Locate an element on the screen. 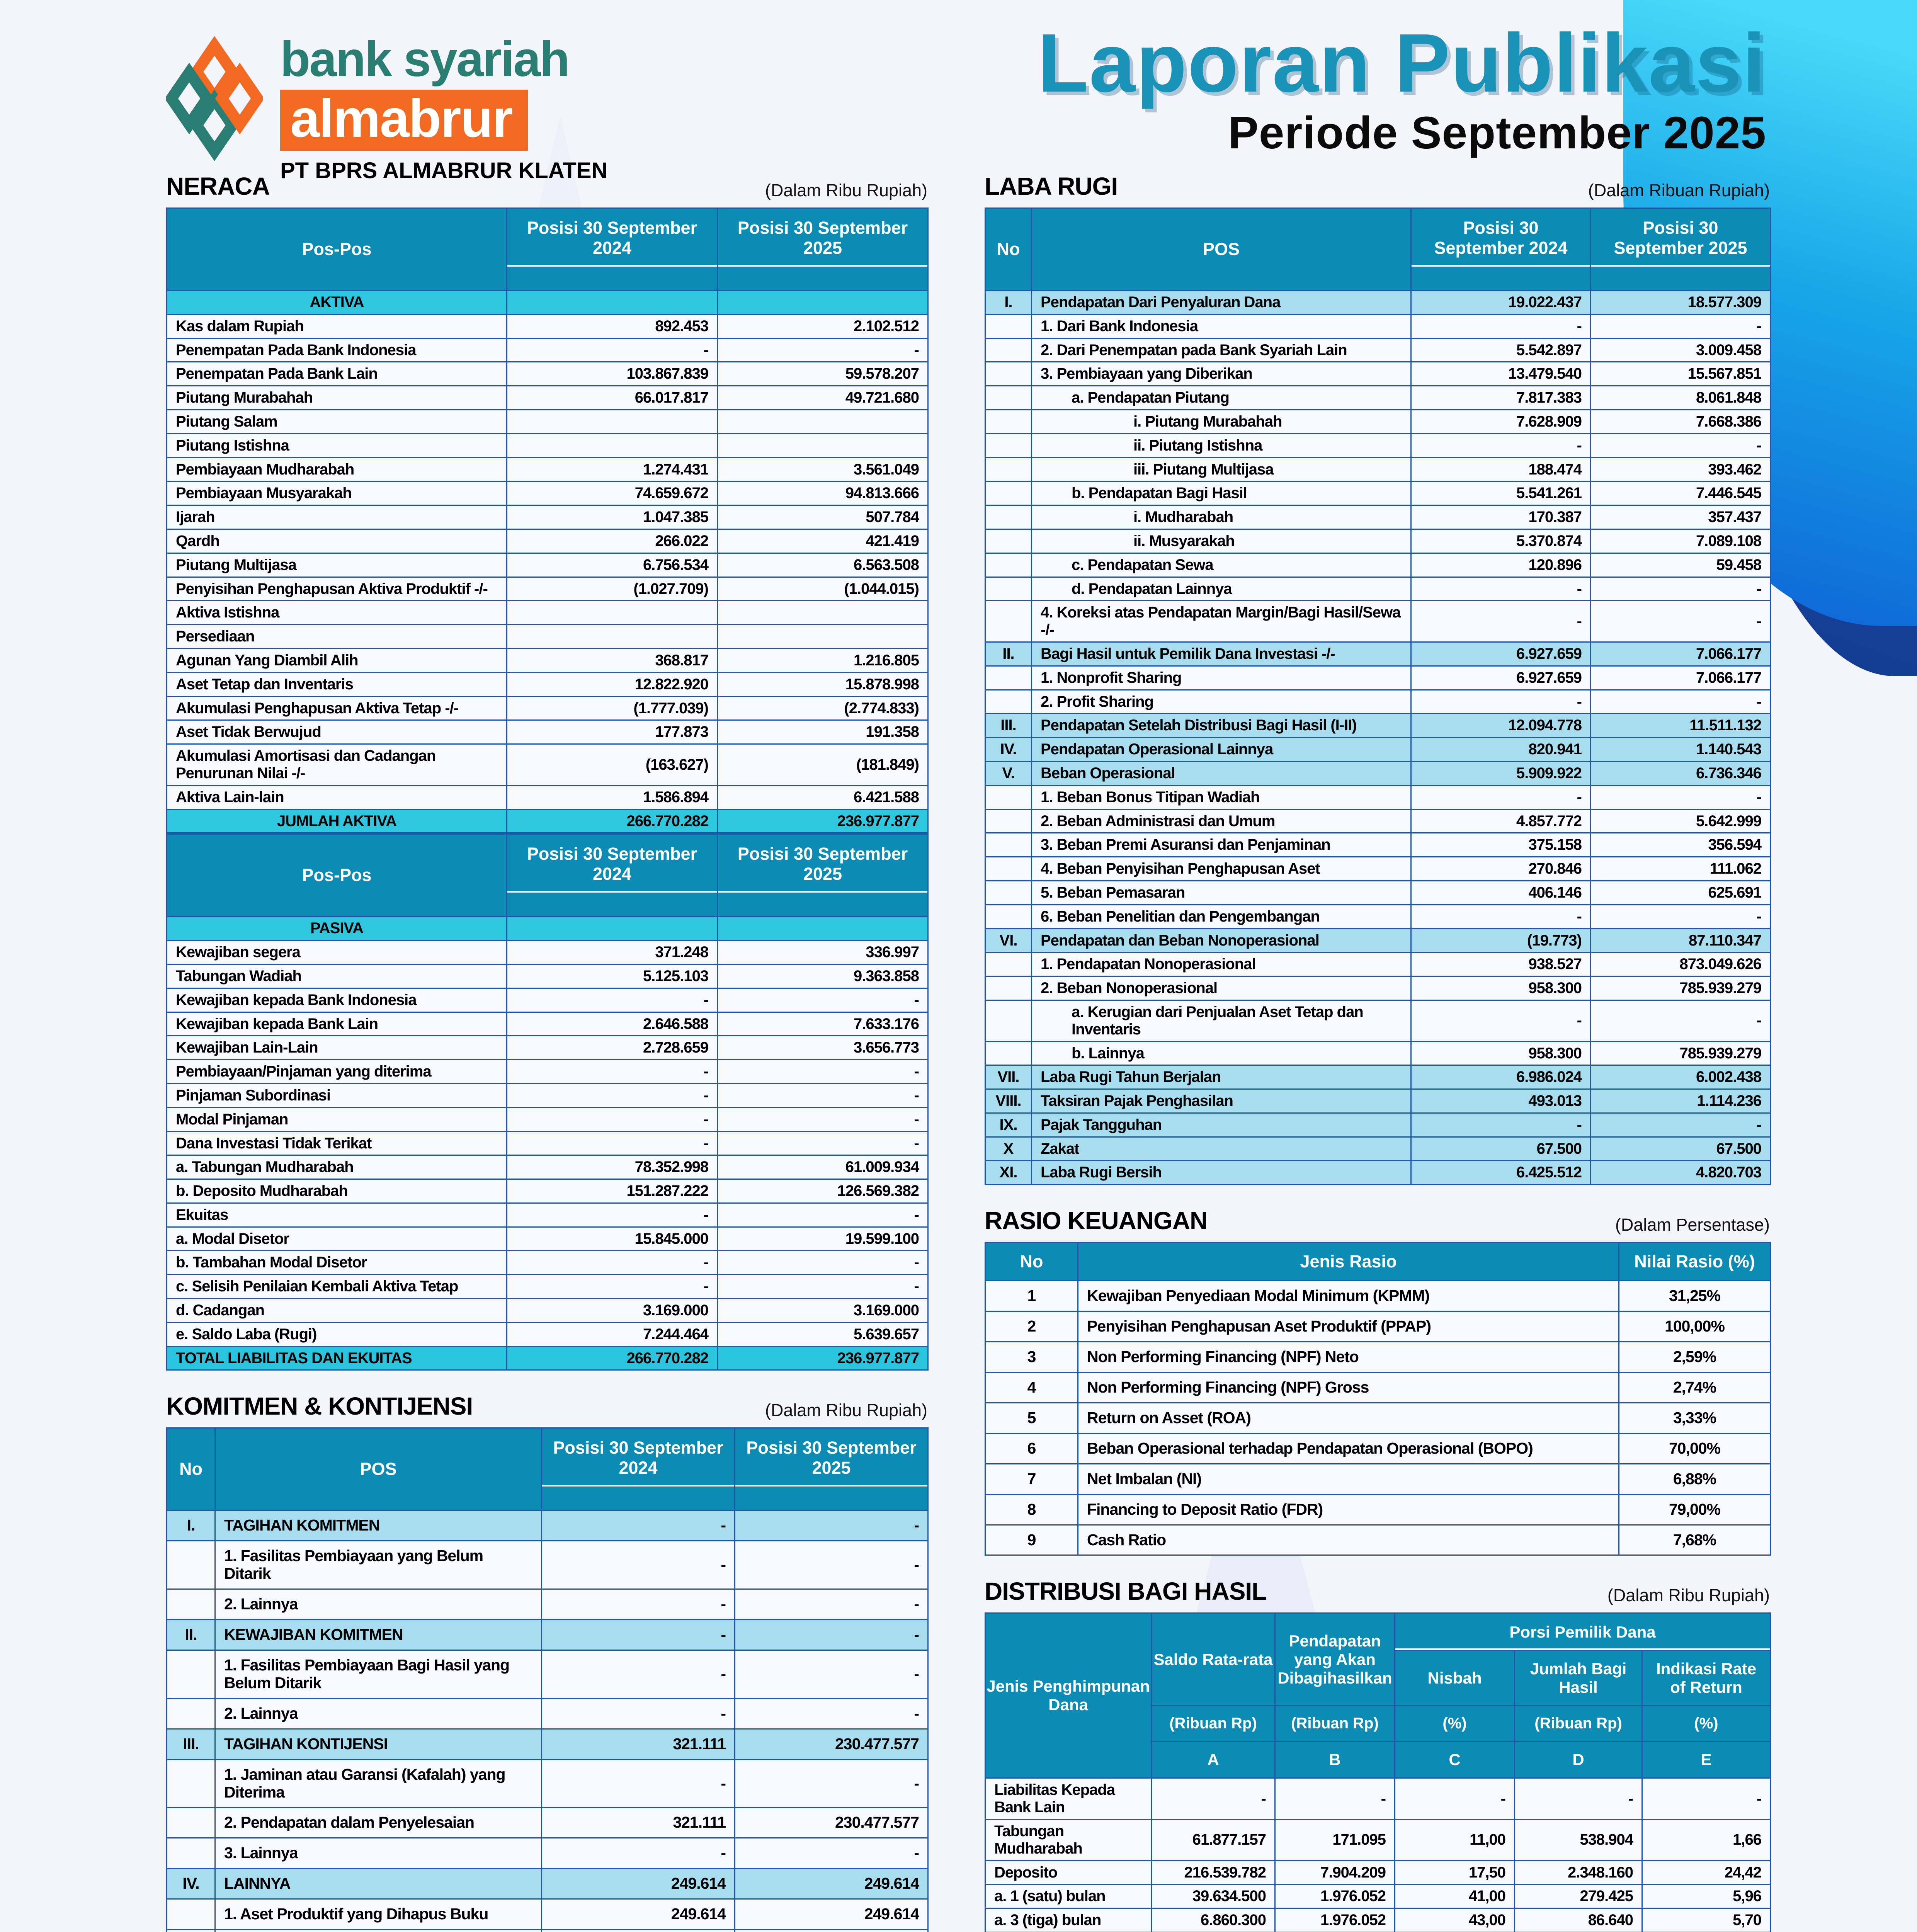 This screenshot has height=1932, width=1917. cell-v2: 7.633.176 is located at coordinates (823, 1024).